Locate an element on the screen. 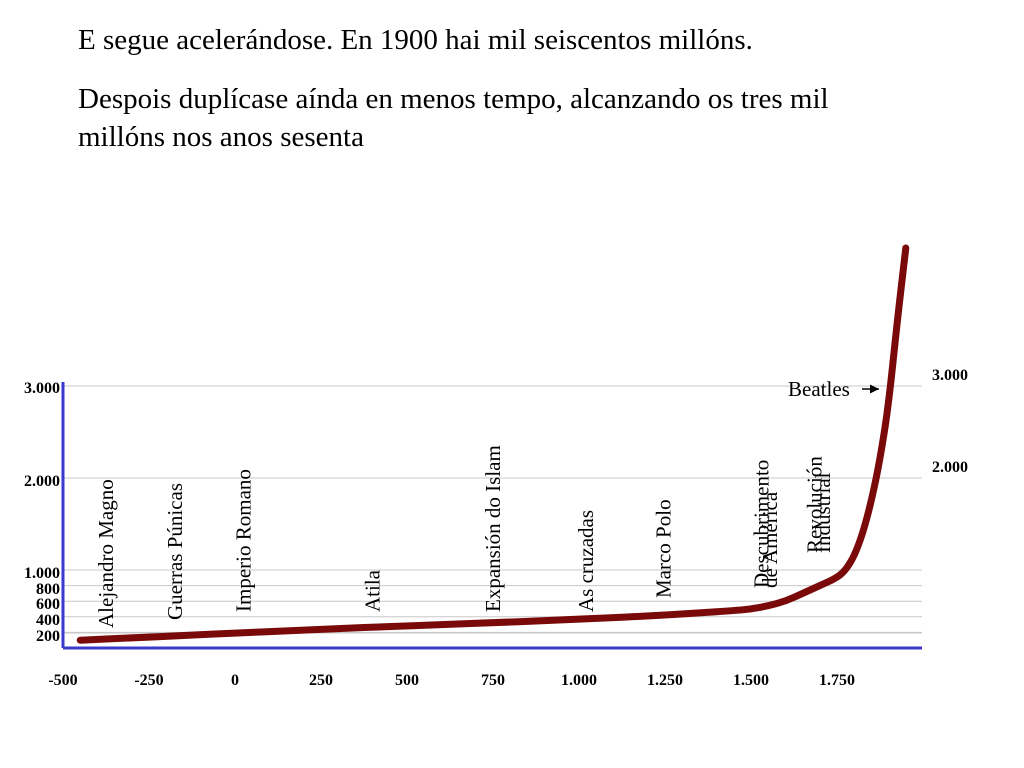 This screenshot has height=768, width=1024. x-tick-label: 1.250 is located at coordinates (665, 680).